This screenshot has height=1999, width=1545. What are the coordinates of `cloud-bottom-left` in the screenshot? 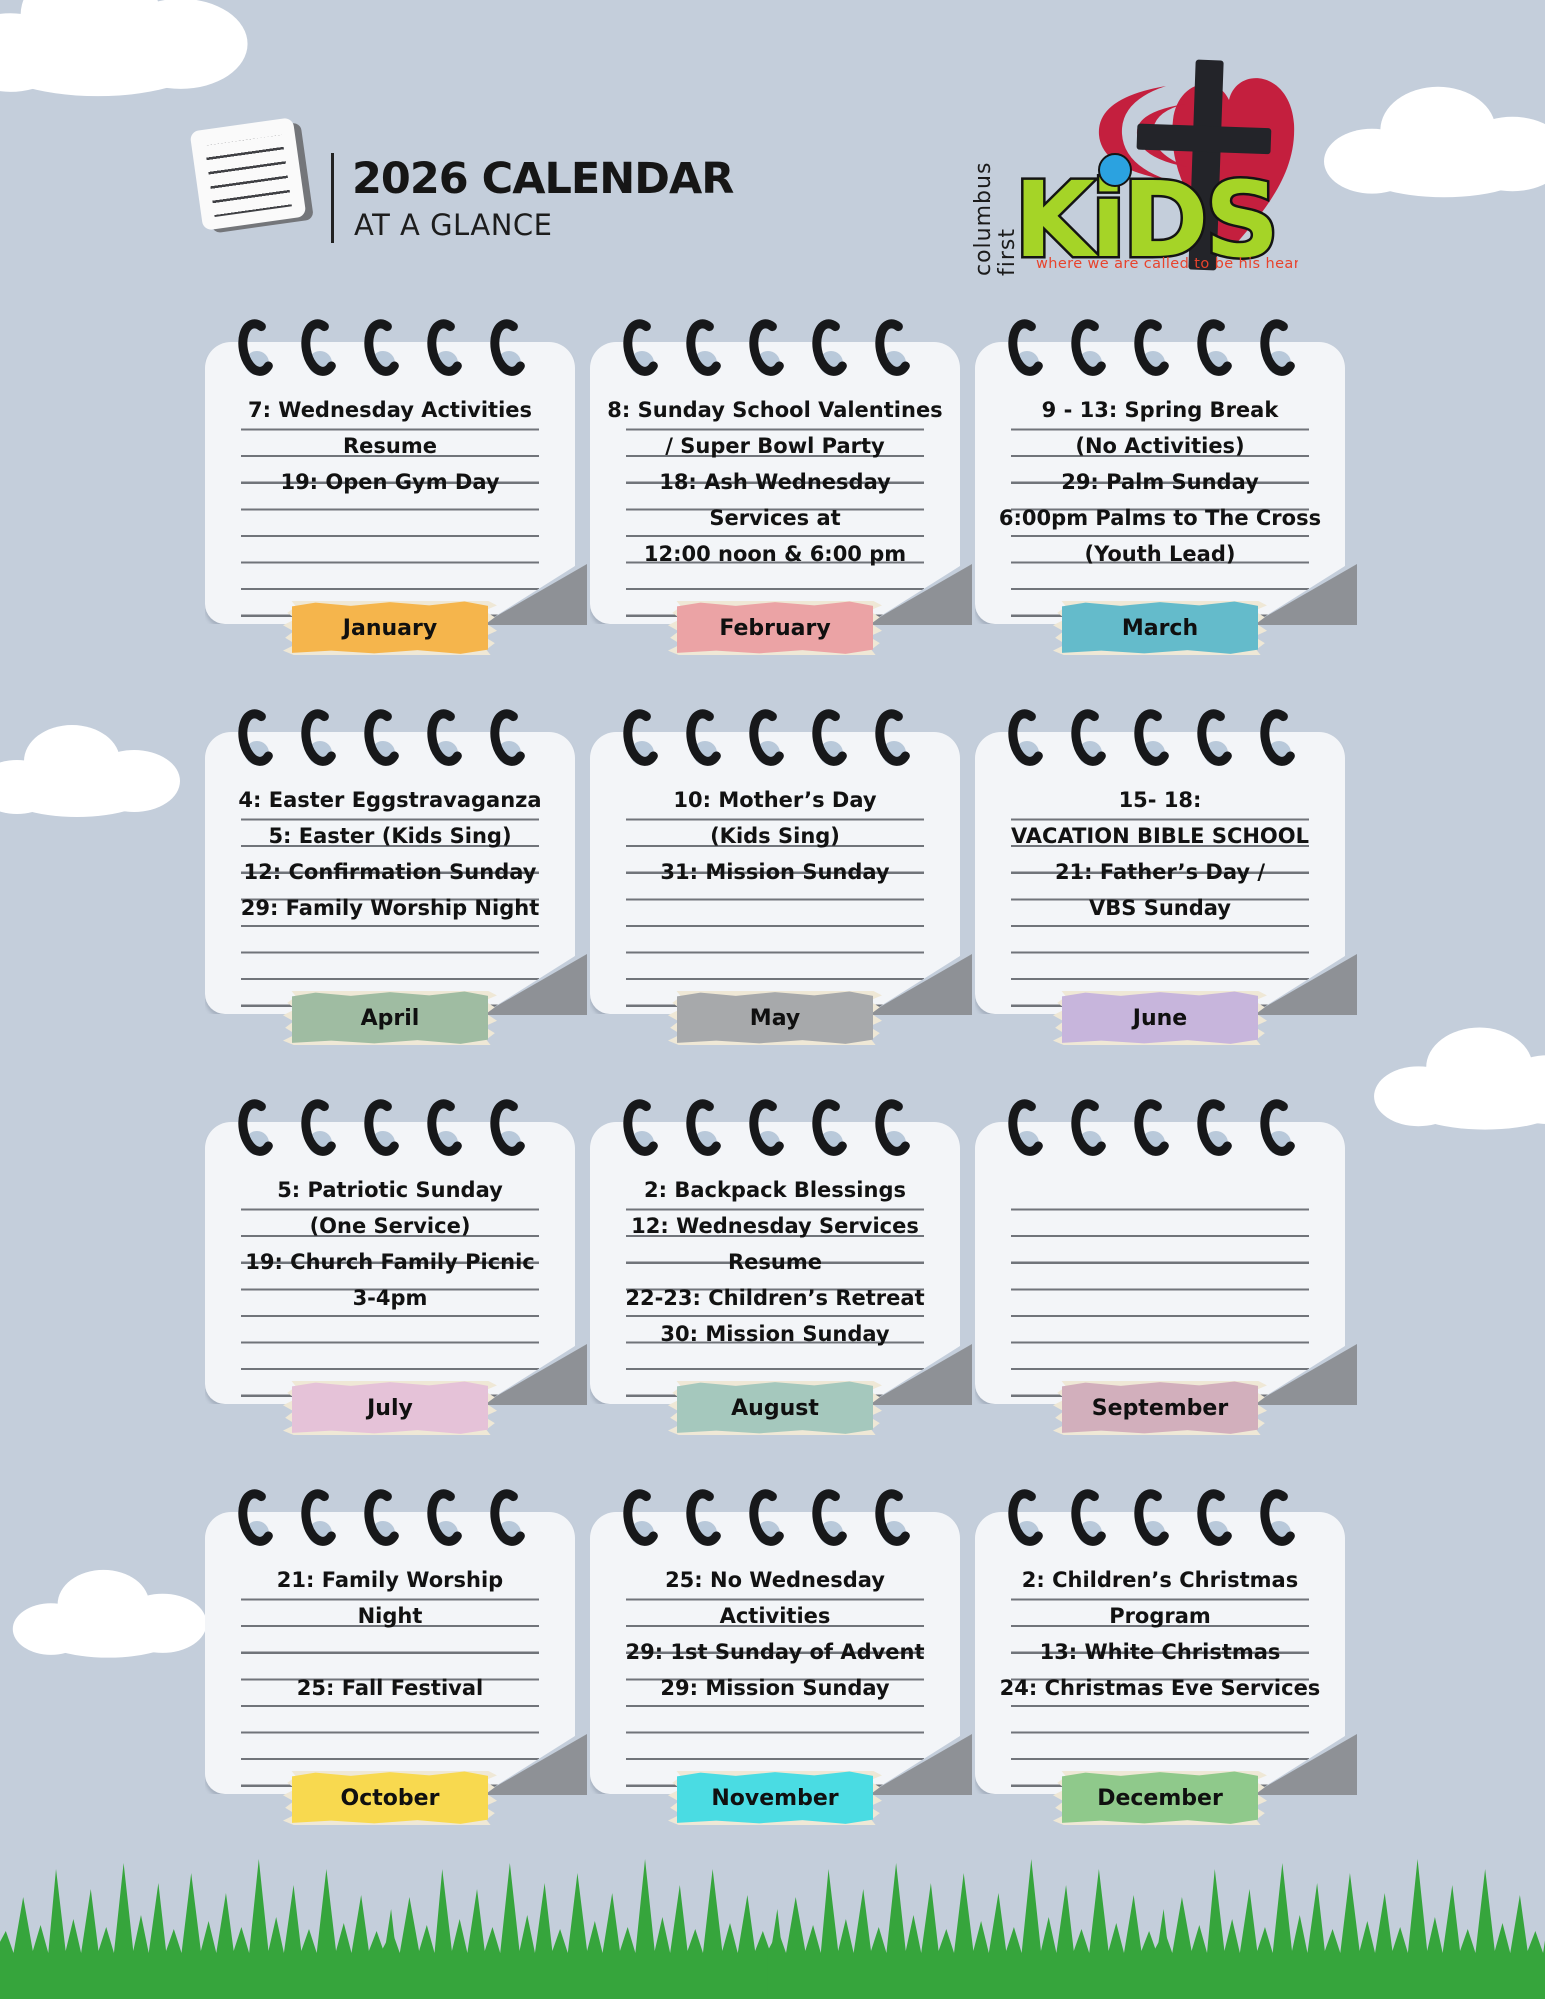 It's located at (113, 1609).